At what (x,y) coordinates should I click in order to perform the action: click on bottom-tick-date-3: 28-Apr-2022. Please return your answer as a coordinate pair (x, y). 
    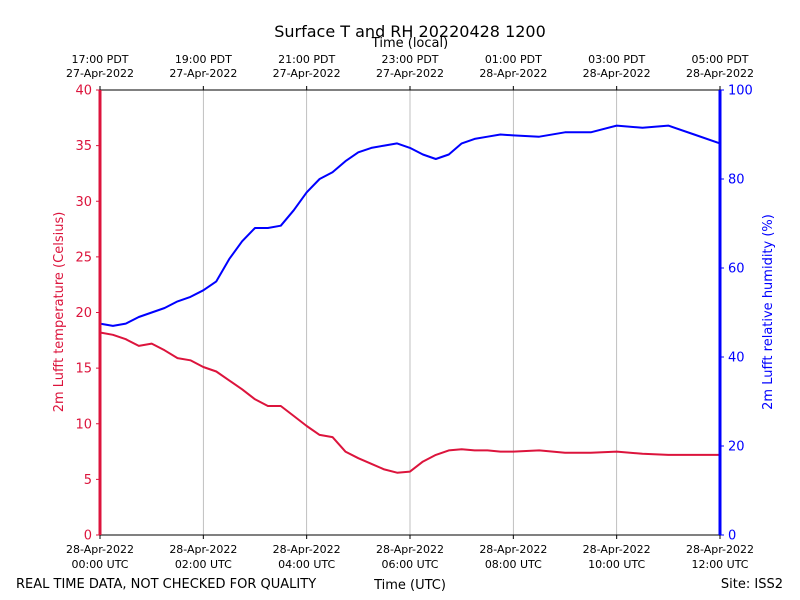
    Looking at the image, I should click on (410, 549).